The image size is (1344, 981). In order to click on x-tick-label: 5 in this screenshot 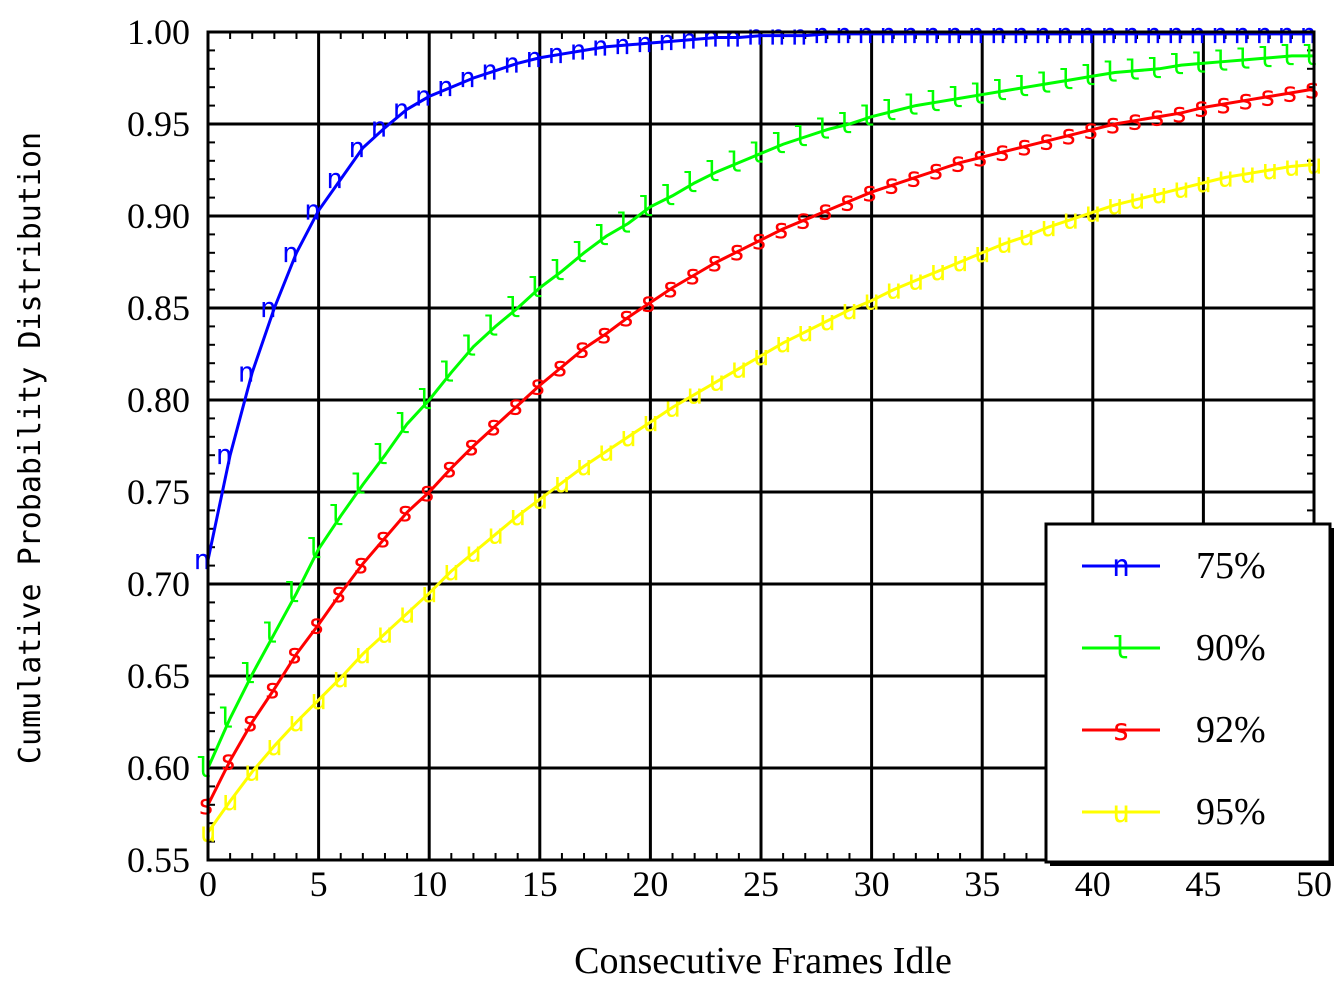, I will do `click(319, 884)`.